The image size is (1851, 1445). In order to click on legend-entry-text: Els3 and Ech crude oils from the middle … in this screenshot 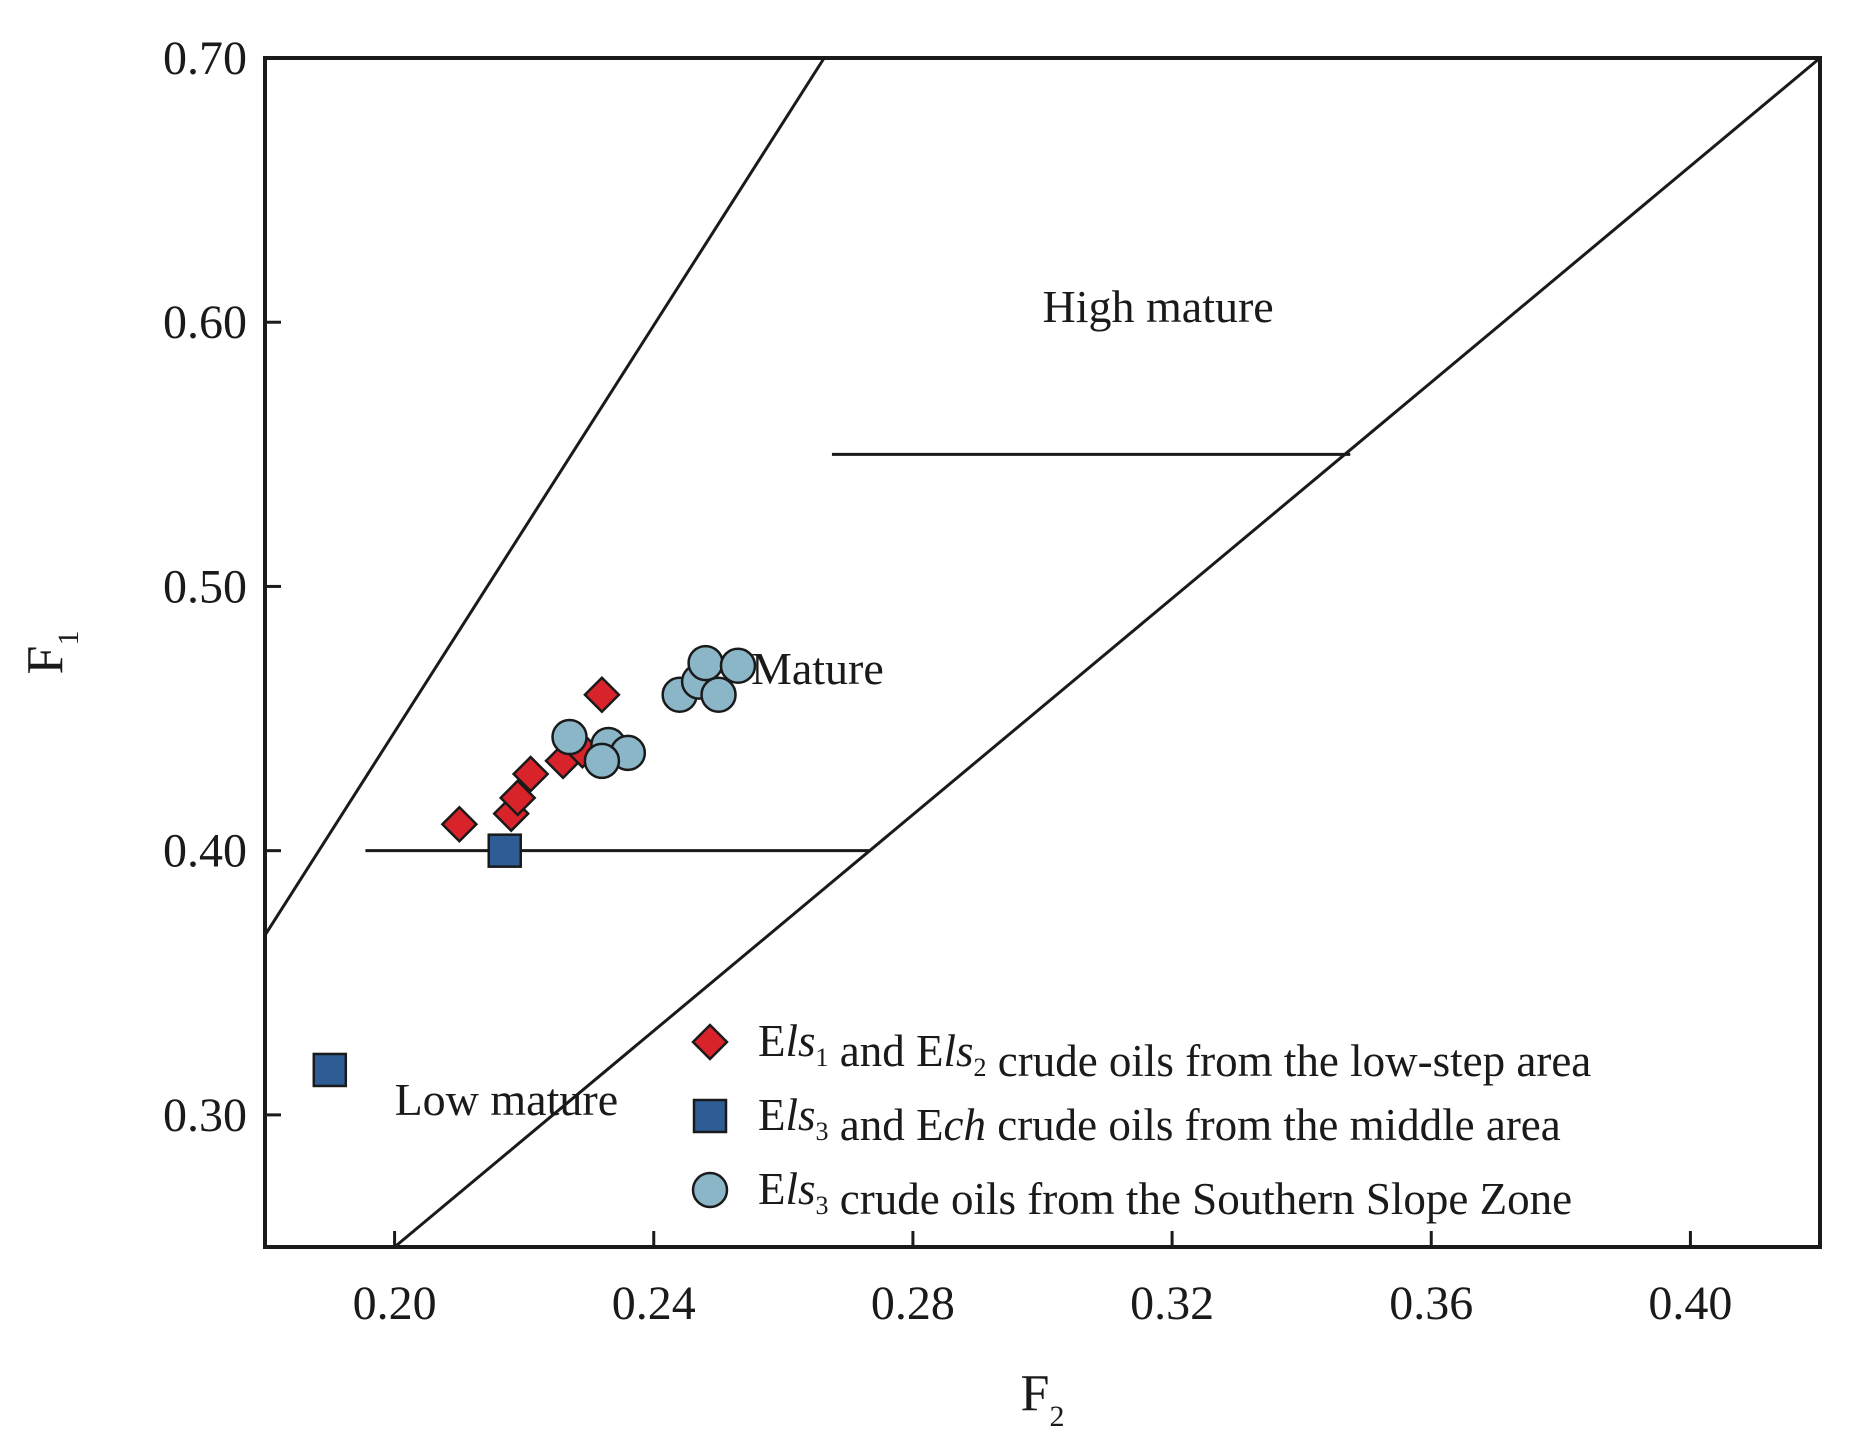, I will do `click(1159, 1120)`.